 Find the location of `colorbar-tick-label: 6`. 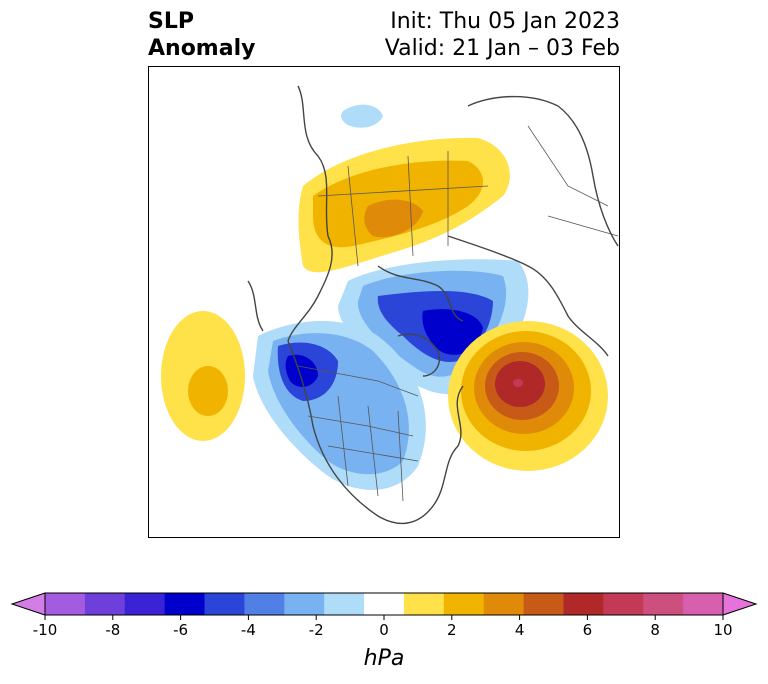

colorbar-tick-label: 6 is located at coordinates (588, 630).